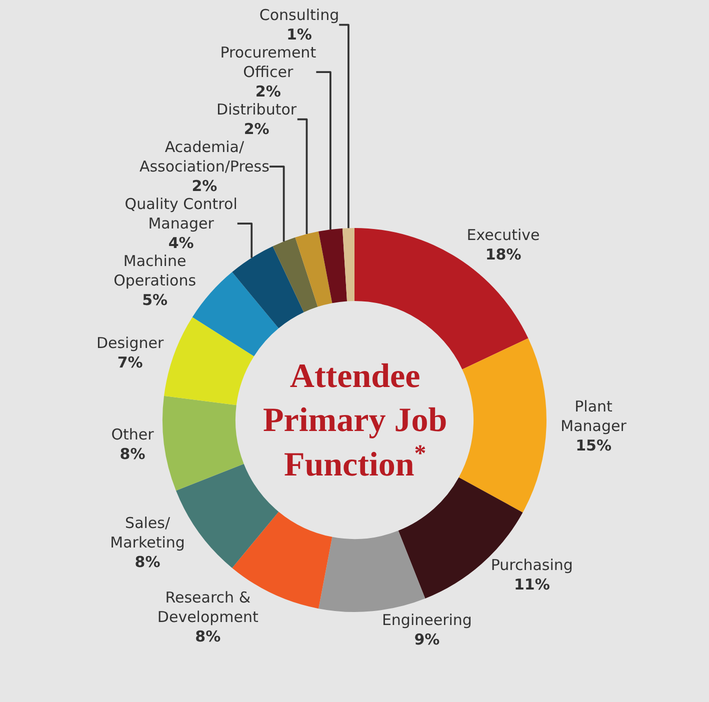 This screenshot has height=702, width=709. I want to click on slice-label: Engineering, so click(427, 619).